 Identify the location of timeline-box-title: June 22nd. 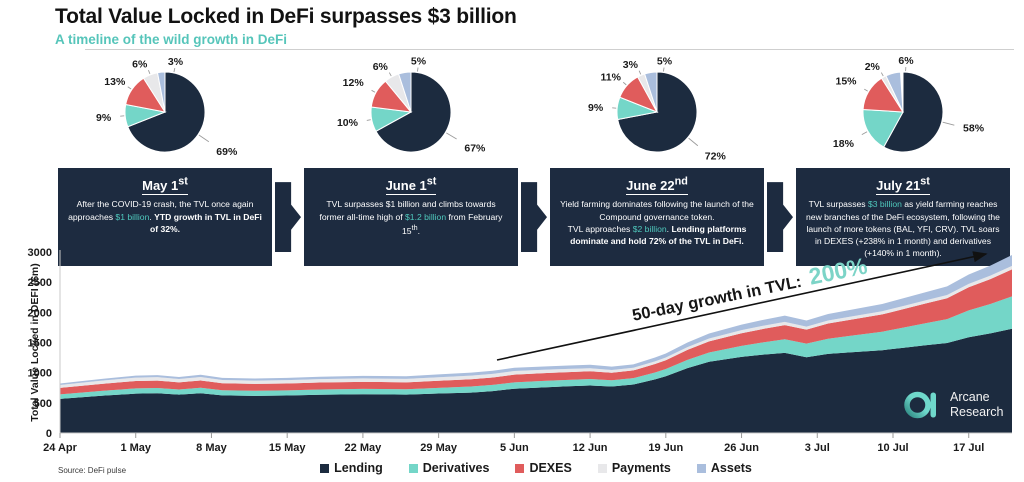
(657, 186).